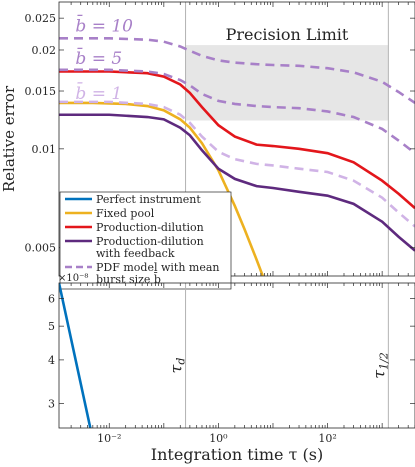 Image resolution: width=415 pixels, height=467 pixels. Describe the element at coordinates (51, 403) in the screenshot. I see `bottom-y-tick-label: 3` at that location.